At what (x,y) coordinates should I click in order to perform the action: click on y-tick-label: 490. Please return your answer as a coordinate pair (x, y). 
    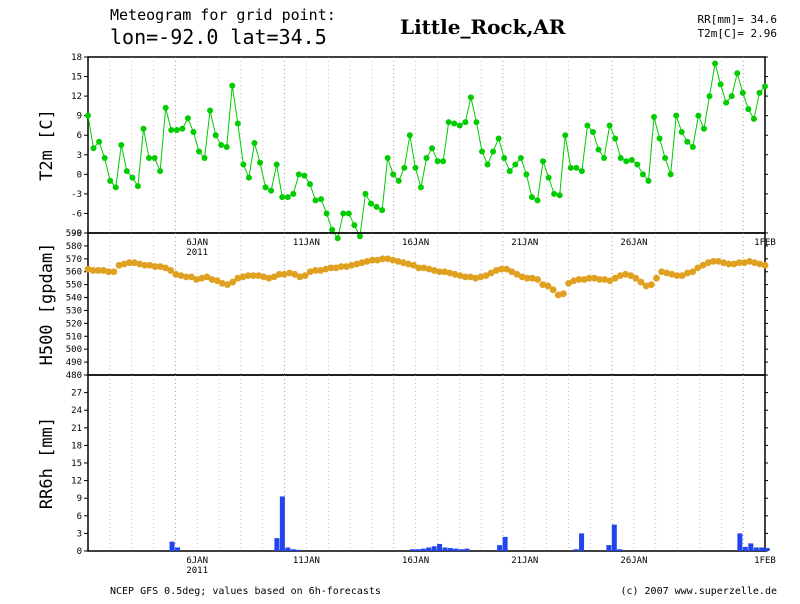
    Looking at the image, I should click on (74, 363).